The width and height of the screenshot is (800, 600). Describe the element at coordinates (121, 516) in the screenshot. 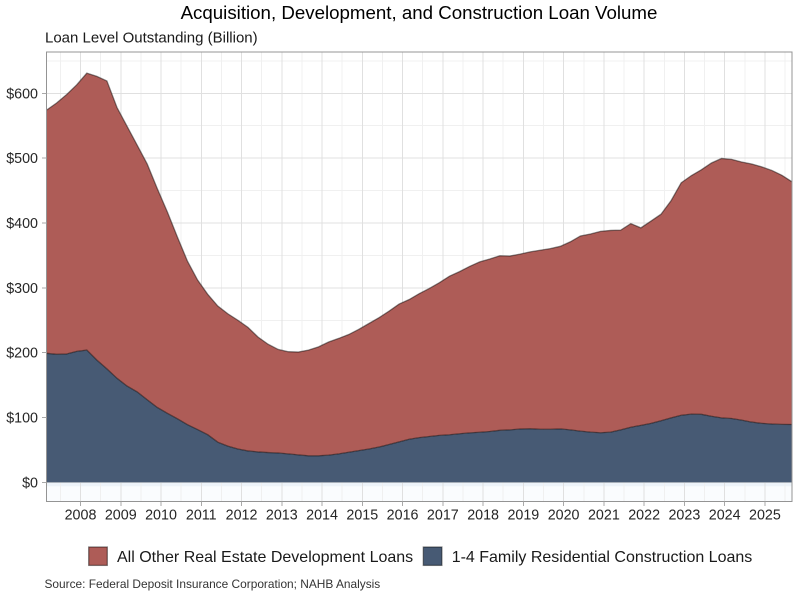

I see `svg-text: 2009` at that location.